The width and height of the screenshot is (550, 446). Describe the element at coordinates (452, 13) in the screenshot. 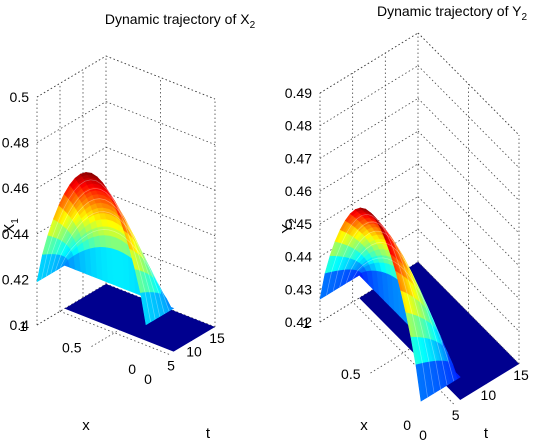

I see `chart-title: Dynamic trajectory of Y2` at that location.